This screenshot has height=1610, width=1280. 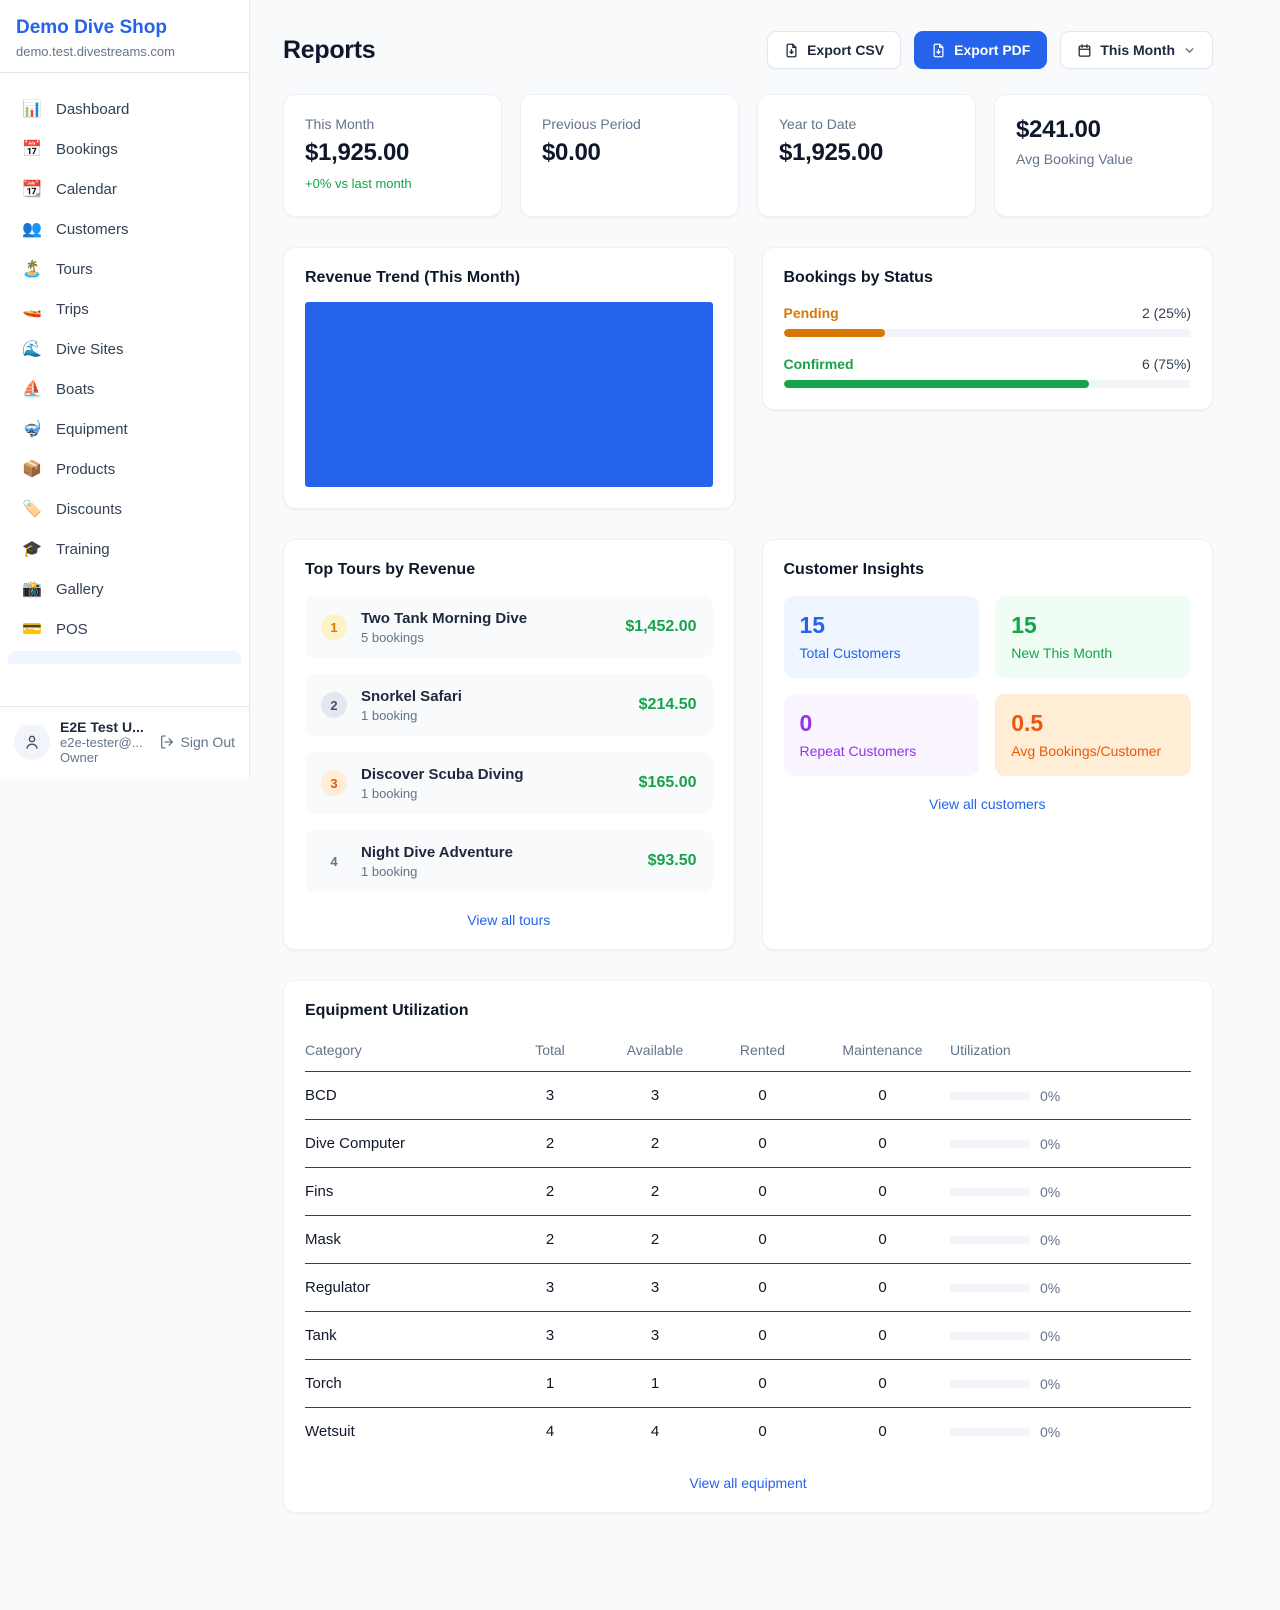 I want to click on view-all-tours-link: View all tours, so click(x=509, y=920).